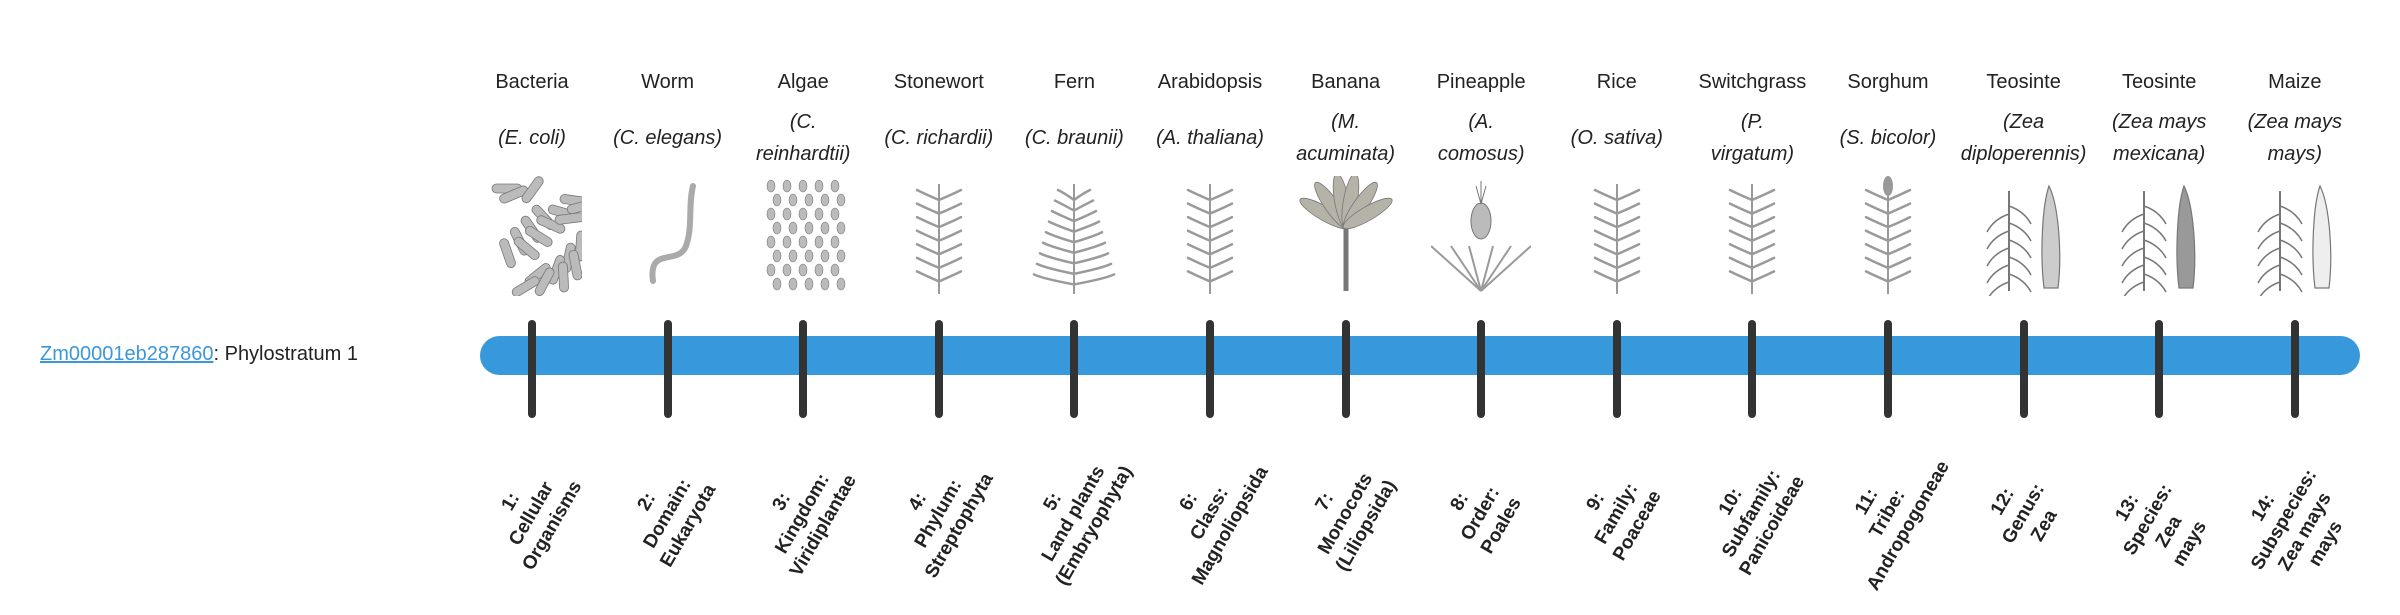 The height and width of the screenshot is (615, 2400). I want to click on common-name: Pineapple, so click(1481, 82).